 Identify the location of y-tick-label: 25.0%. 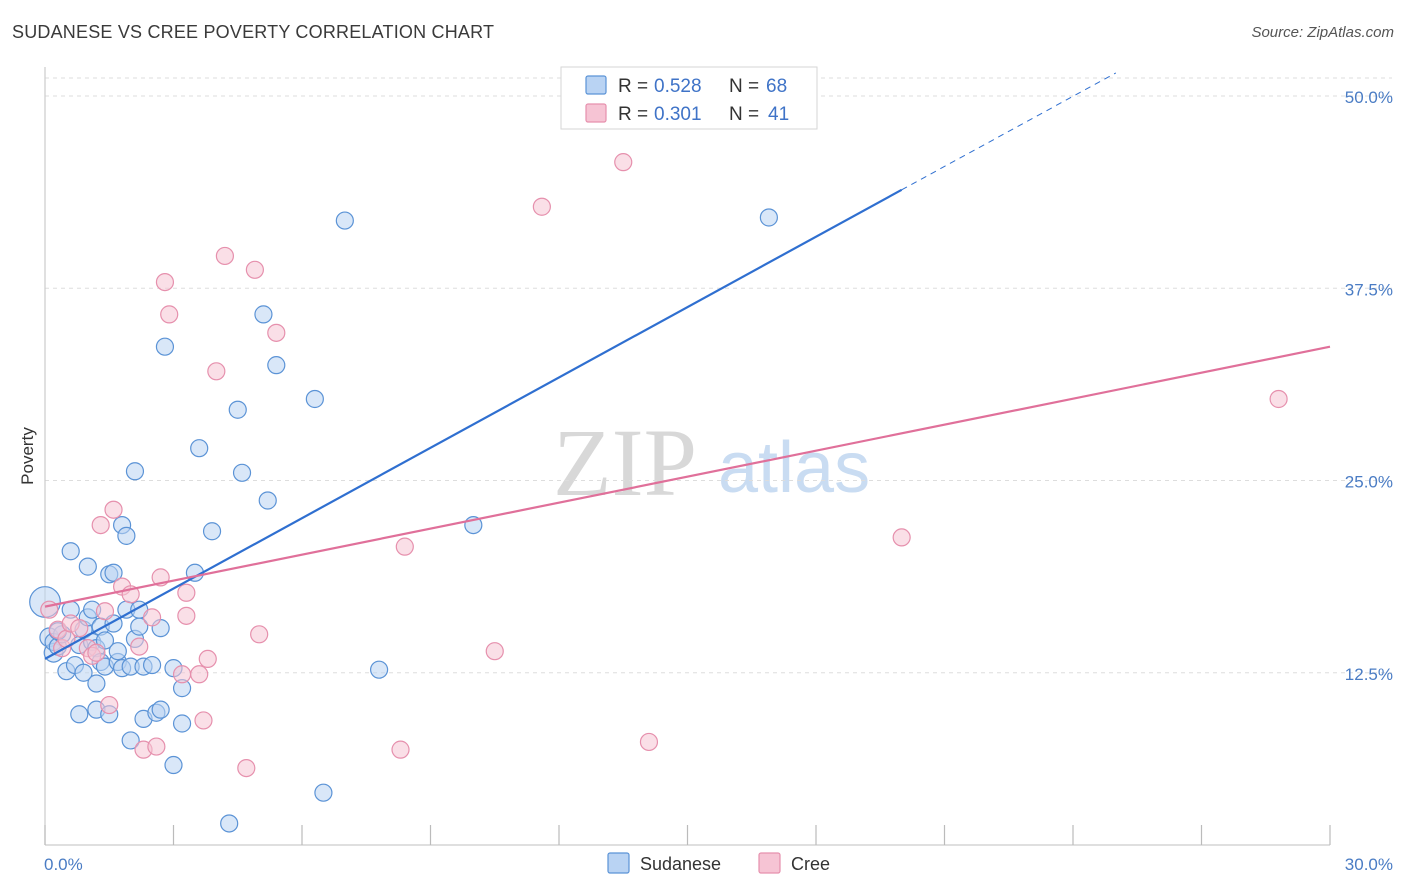
(1369, 482).